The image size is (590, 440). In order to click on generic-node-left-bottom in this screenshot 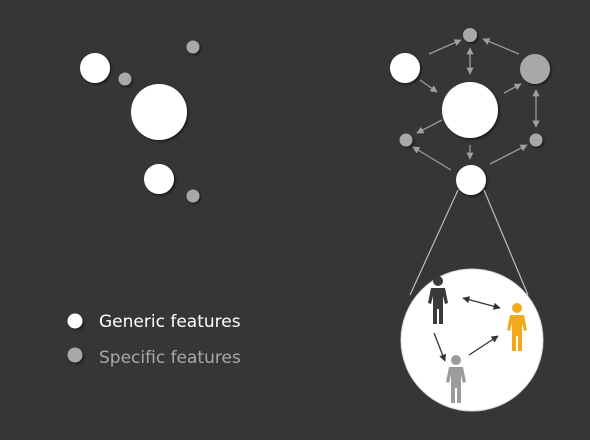, I will do `click(159, 179)`.